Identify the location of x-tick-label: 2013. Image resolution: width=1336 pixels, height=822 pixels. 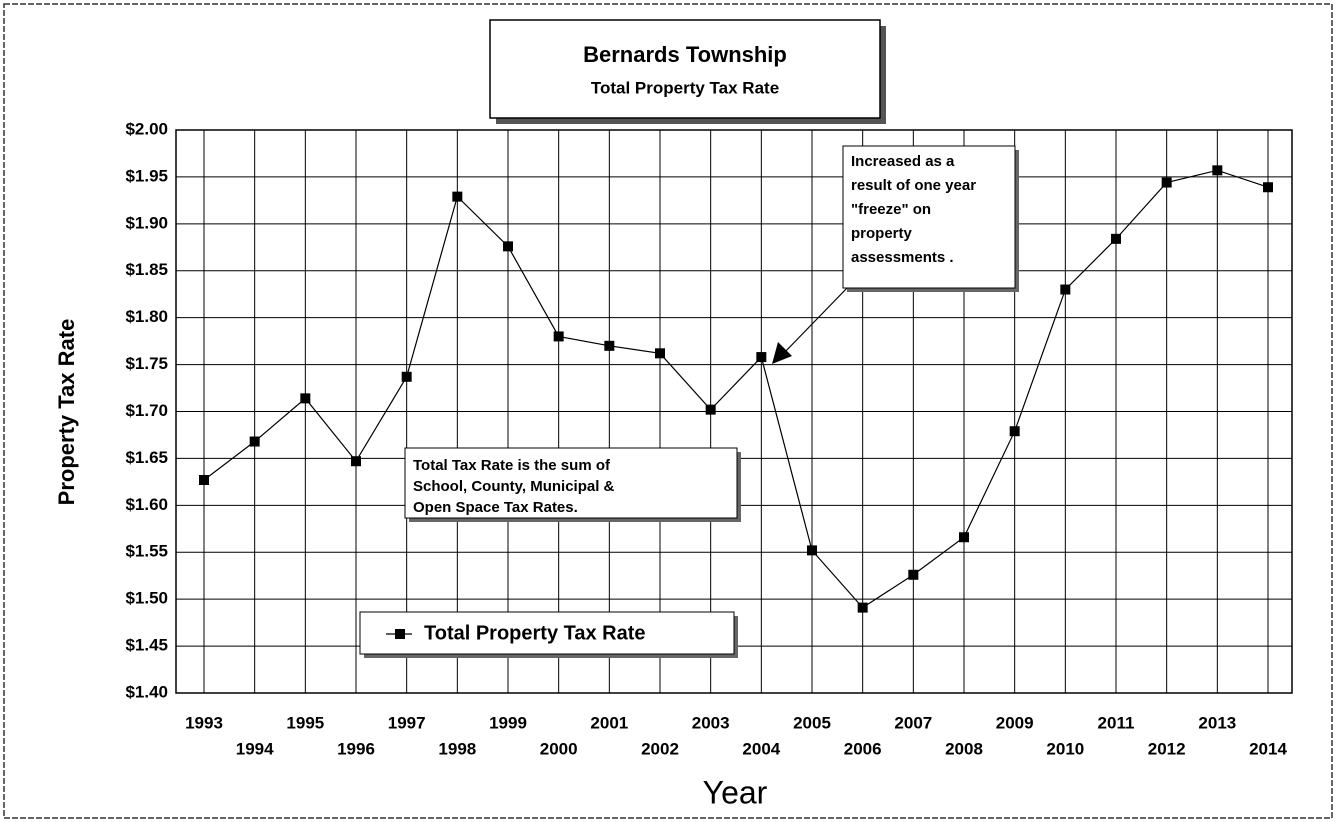
(1217, 722).